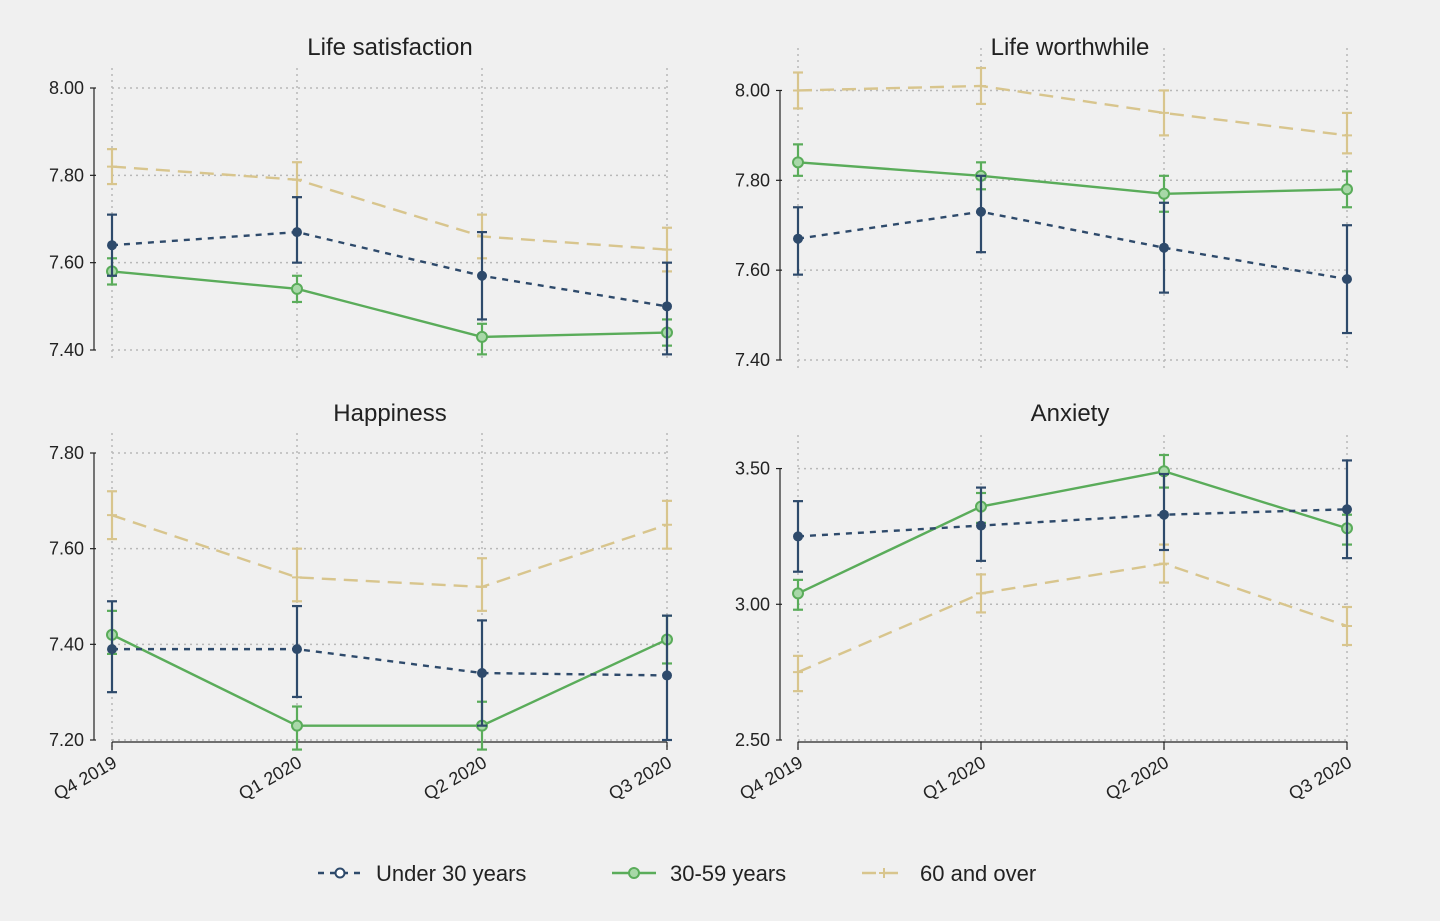  What do you see at coordinates (752, 604) in the screenshot?
I see `y-tick-label: 3.00` at bounding box center [752, 604].